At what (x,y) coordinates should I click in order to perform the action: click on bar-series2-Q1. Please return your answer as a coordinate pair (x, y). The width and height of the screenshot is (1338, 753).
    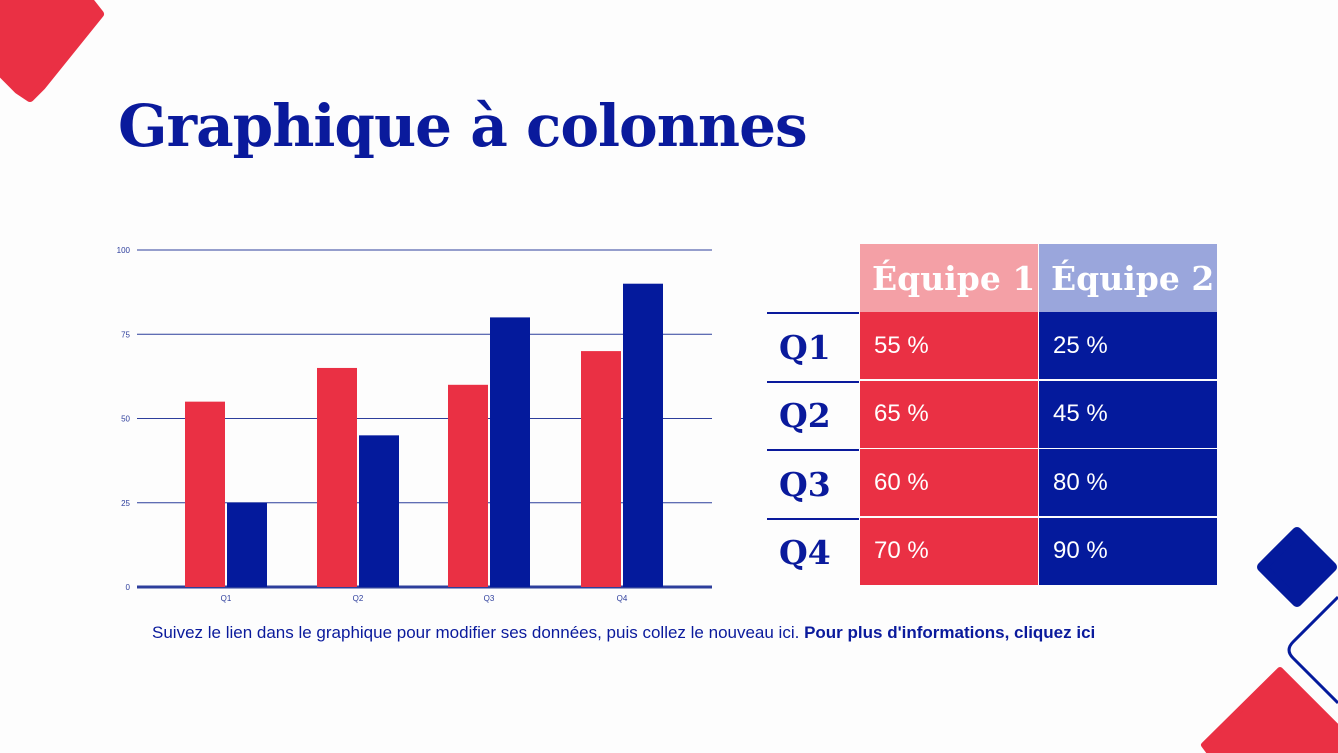
    Looking at the image, I should click on (247, 544).